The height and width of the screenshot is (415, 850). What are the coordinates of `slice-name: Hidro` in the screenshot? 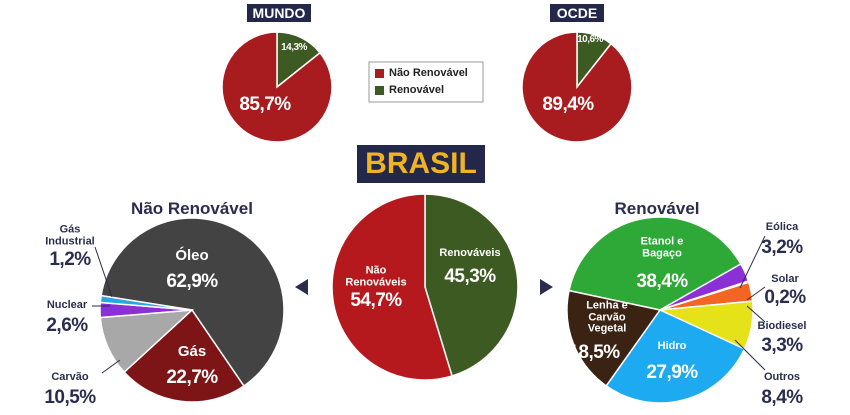 It's located at (672, 346).